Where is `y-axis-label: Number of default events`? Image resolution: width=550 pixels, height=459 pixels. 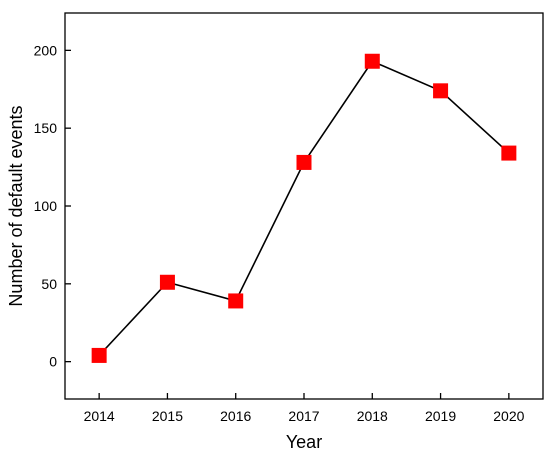
y-axis-label: Number of default events is located at coordinates (16, 205).